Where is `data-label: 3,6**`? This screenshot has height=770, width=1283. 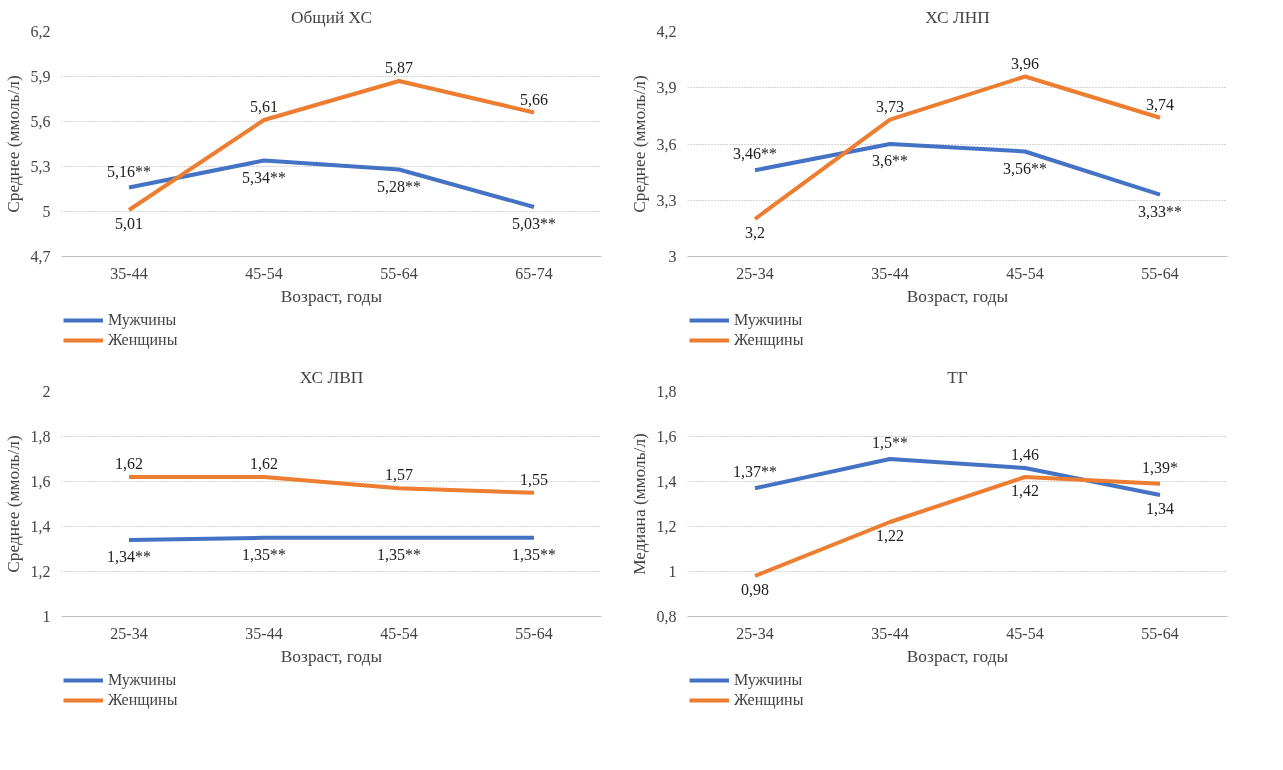 data-label: 3,6** is located at coordinates (890, 160).